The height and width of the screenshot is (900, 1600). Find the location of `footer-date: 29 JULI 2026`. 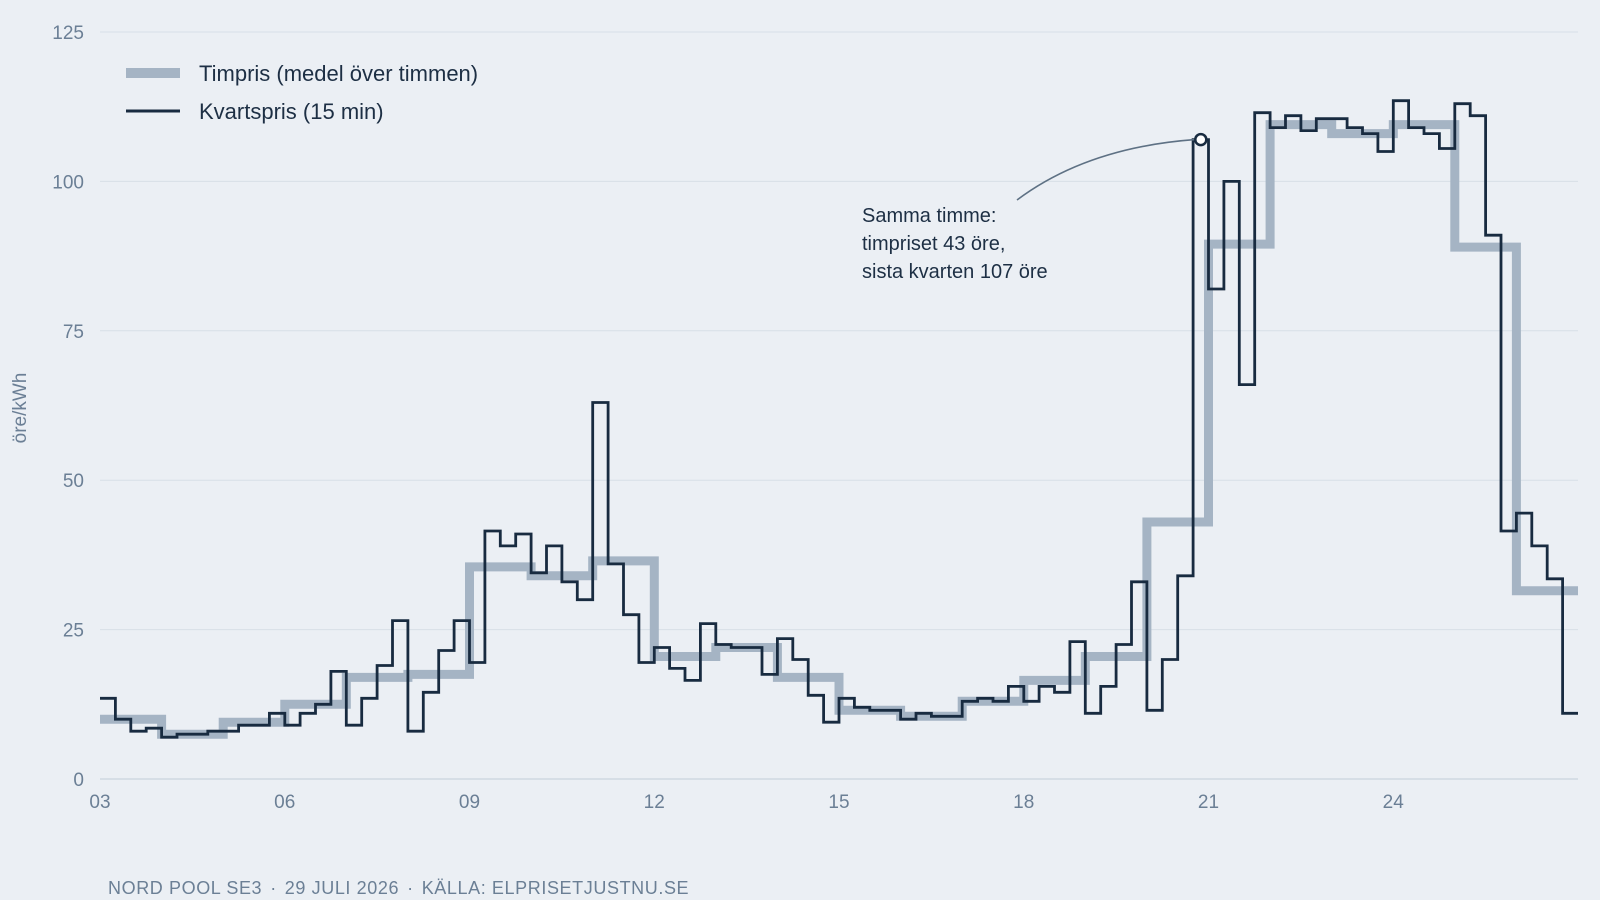

footer-date: 29 JULI 2026 is located at coordinates (342, 888).